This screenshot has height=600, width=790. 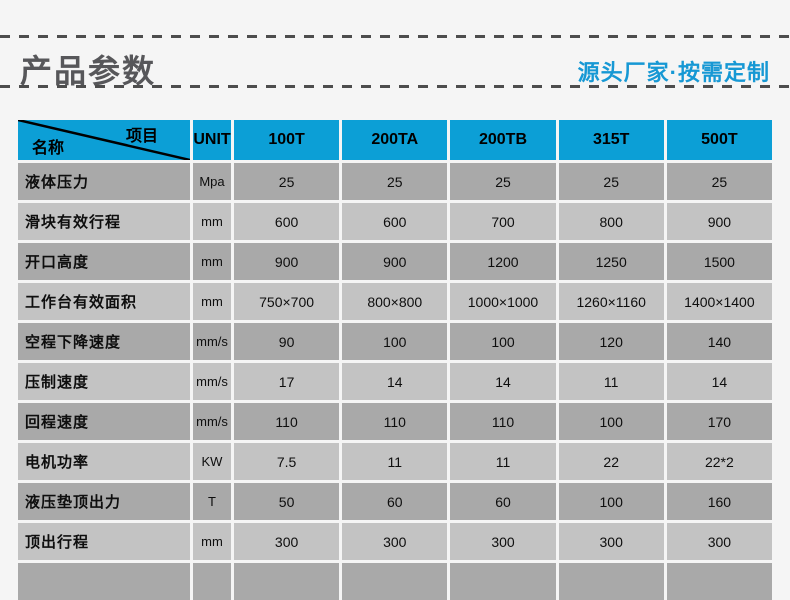 What do you see at coordinates (104, 461) in the screenshot?
I see `row-name-cell: 电机功率` at bounding box center [104, 461].